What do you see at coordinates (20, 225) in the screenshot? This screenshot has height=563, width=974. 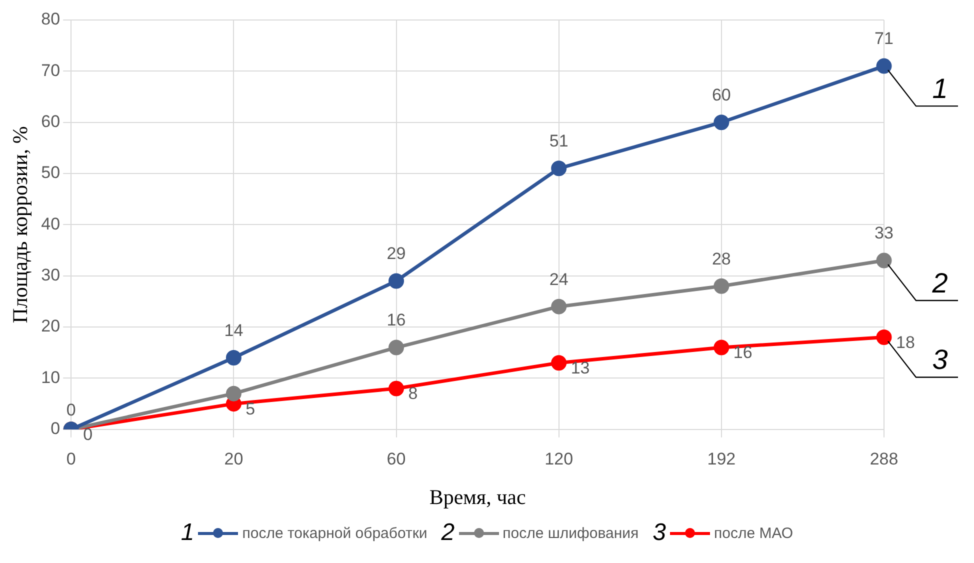 I see `y-axis-title: Площадь коррозии, %` at bounding box center [20, 225].